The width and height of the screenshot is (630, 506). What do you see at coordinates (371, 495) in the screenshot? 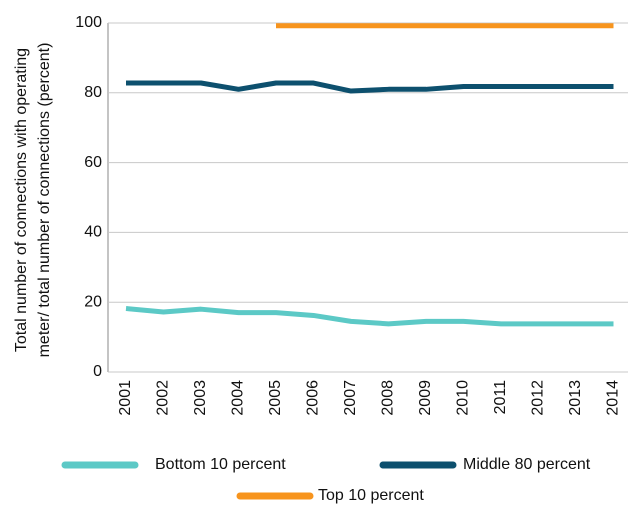
I see `legend-label: Top 10 percent` at bounding box center [371, 495].